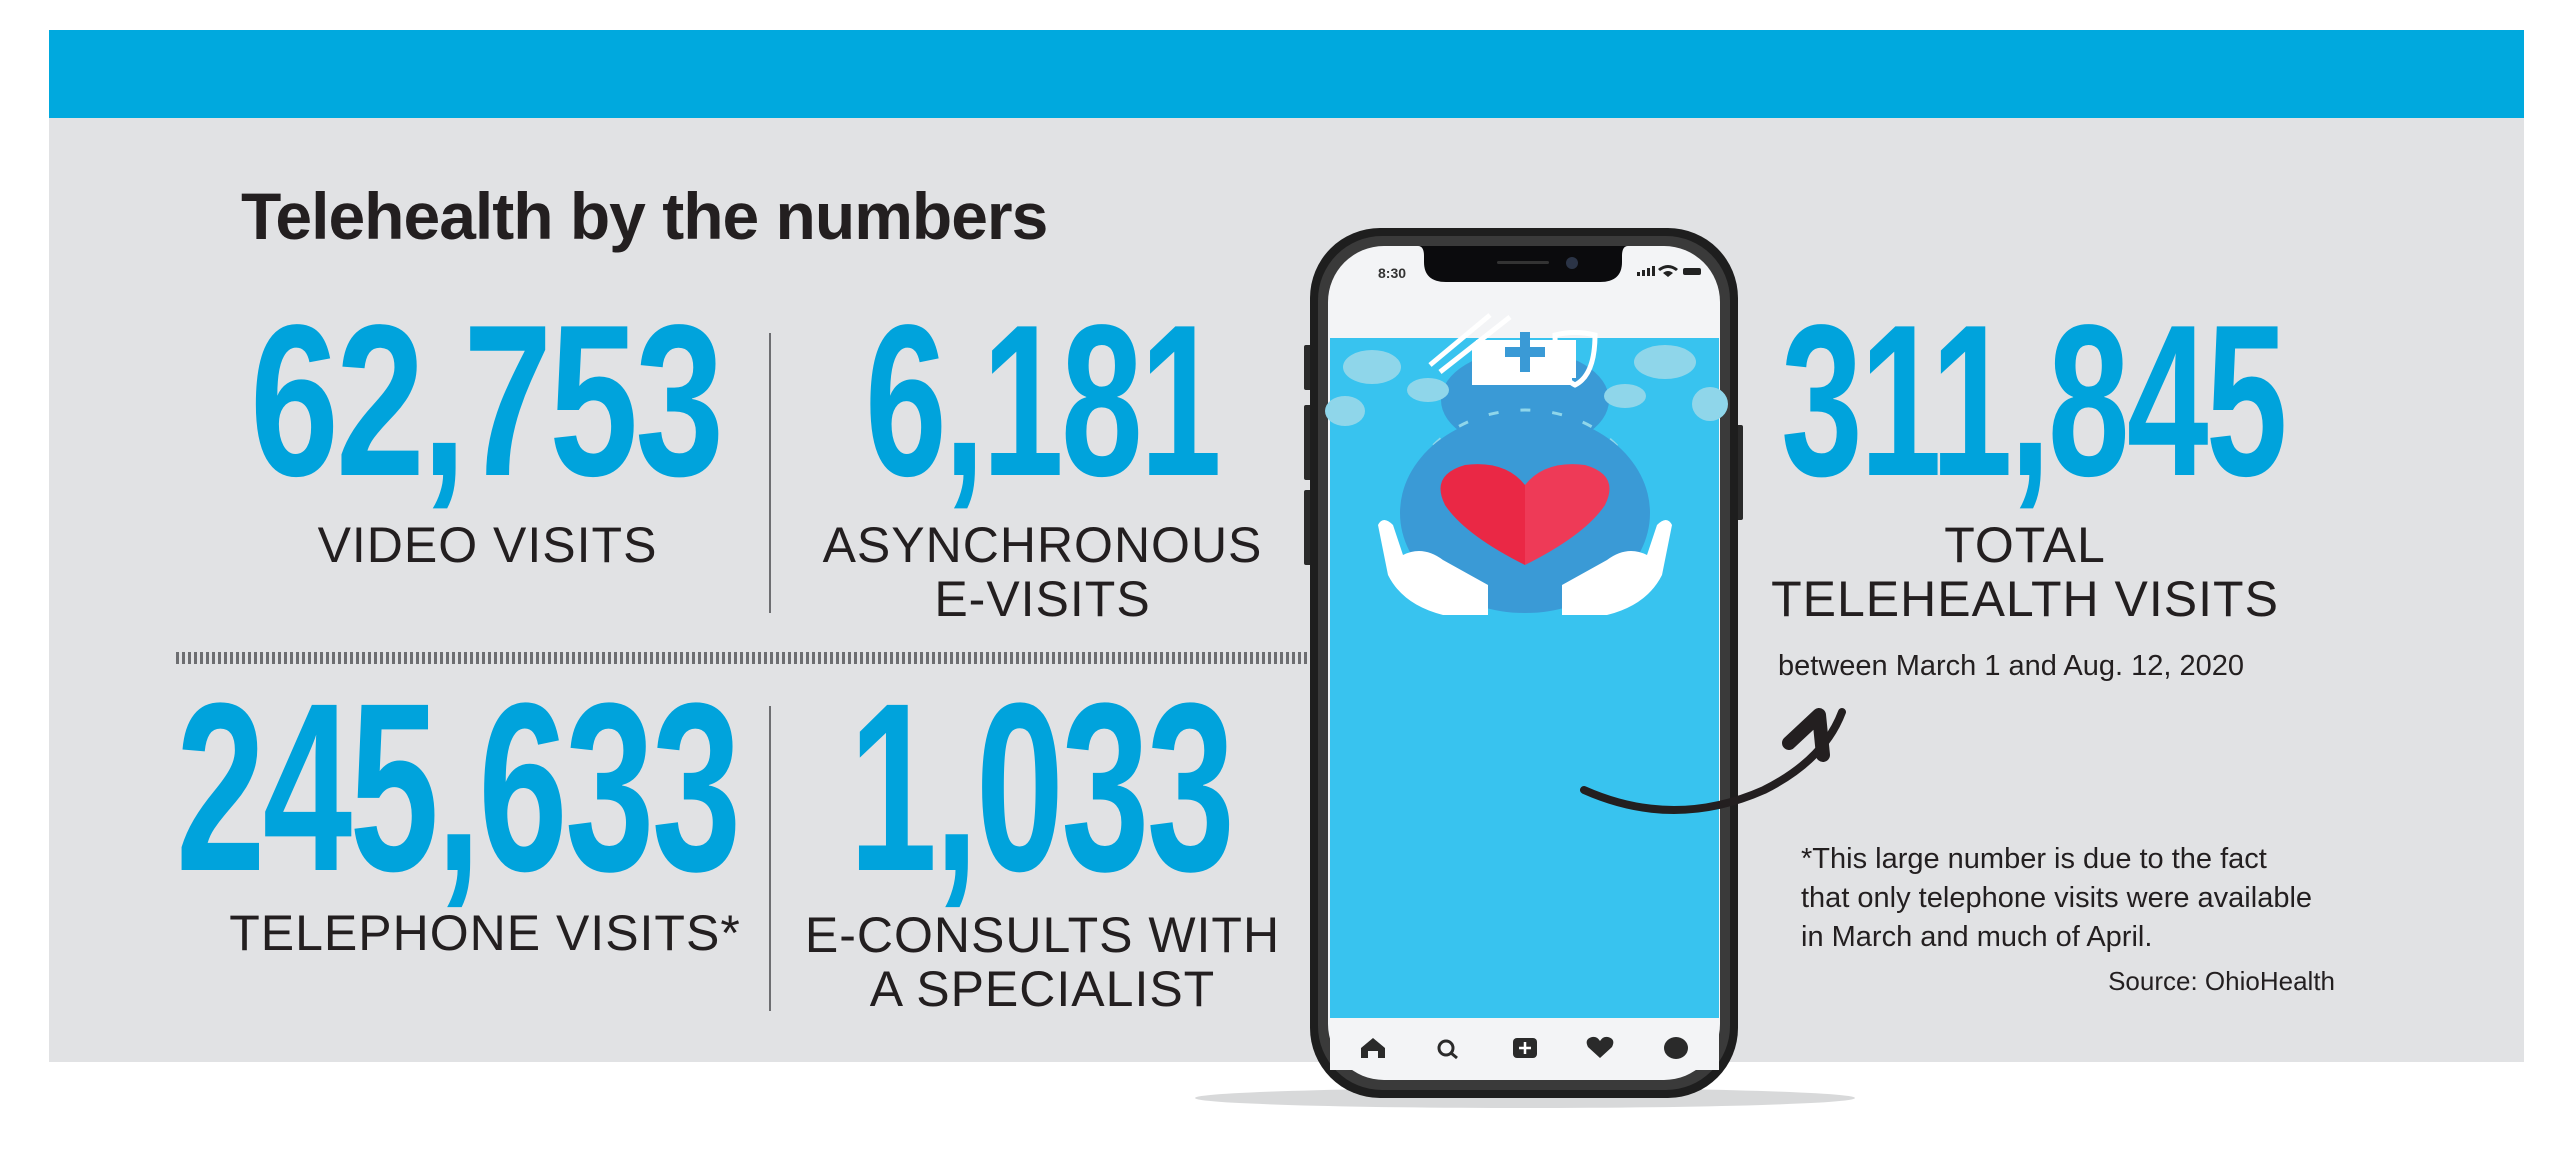 This screenshot has width=2574, height=1164. I want to click on gear-icon, so click(1710, 404).